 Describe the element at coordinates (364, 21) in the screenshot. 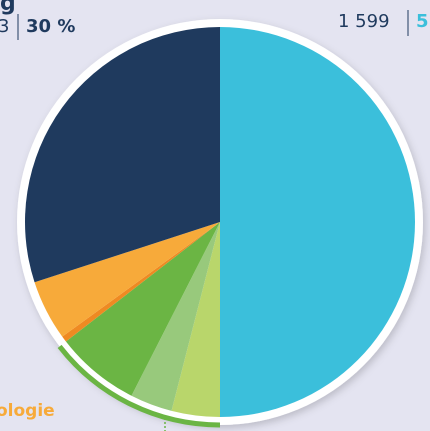

I see `count-label: 1 599` at that location.